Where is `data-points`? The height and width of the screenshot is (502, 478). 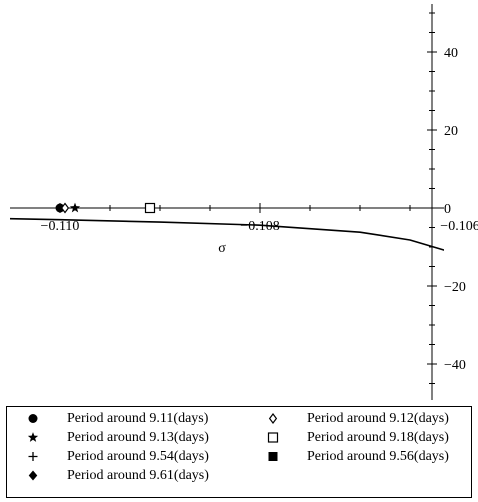
data-points is located at coordinates (105, 208).